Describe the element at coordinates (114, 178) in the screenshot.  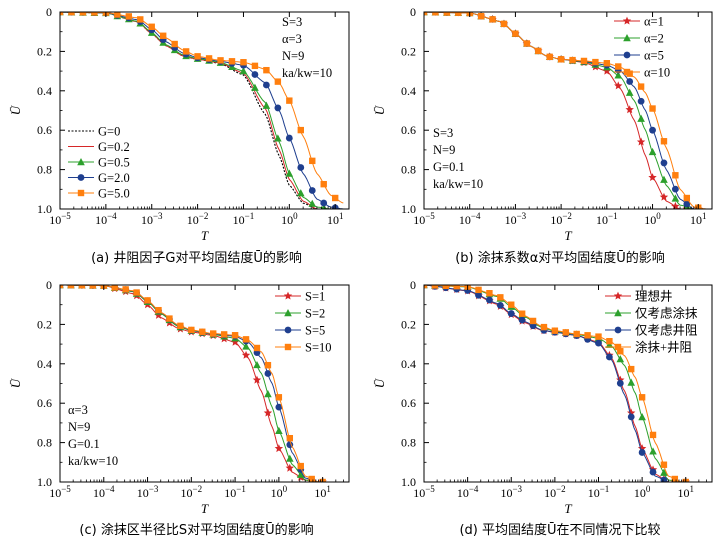
I see `legend-label: G=2.0` at that location.